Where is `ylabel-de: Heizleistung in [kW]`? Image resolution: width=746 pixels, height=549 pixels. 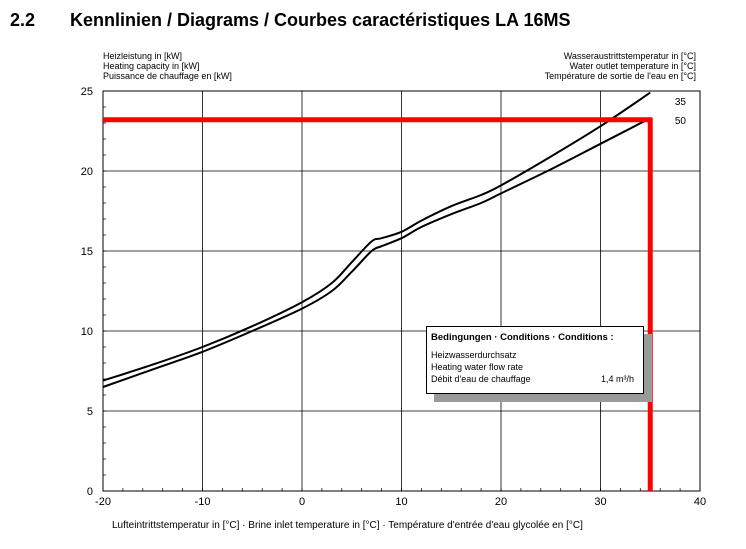 ylabel-de: Heizleistung in [kW] is located at coordinates (143, 56).